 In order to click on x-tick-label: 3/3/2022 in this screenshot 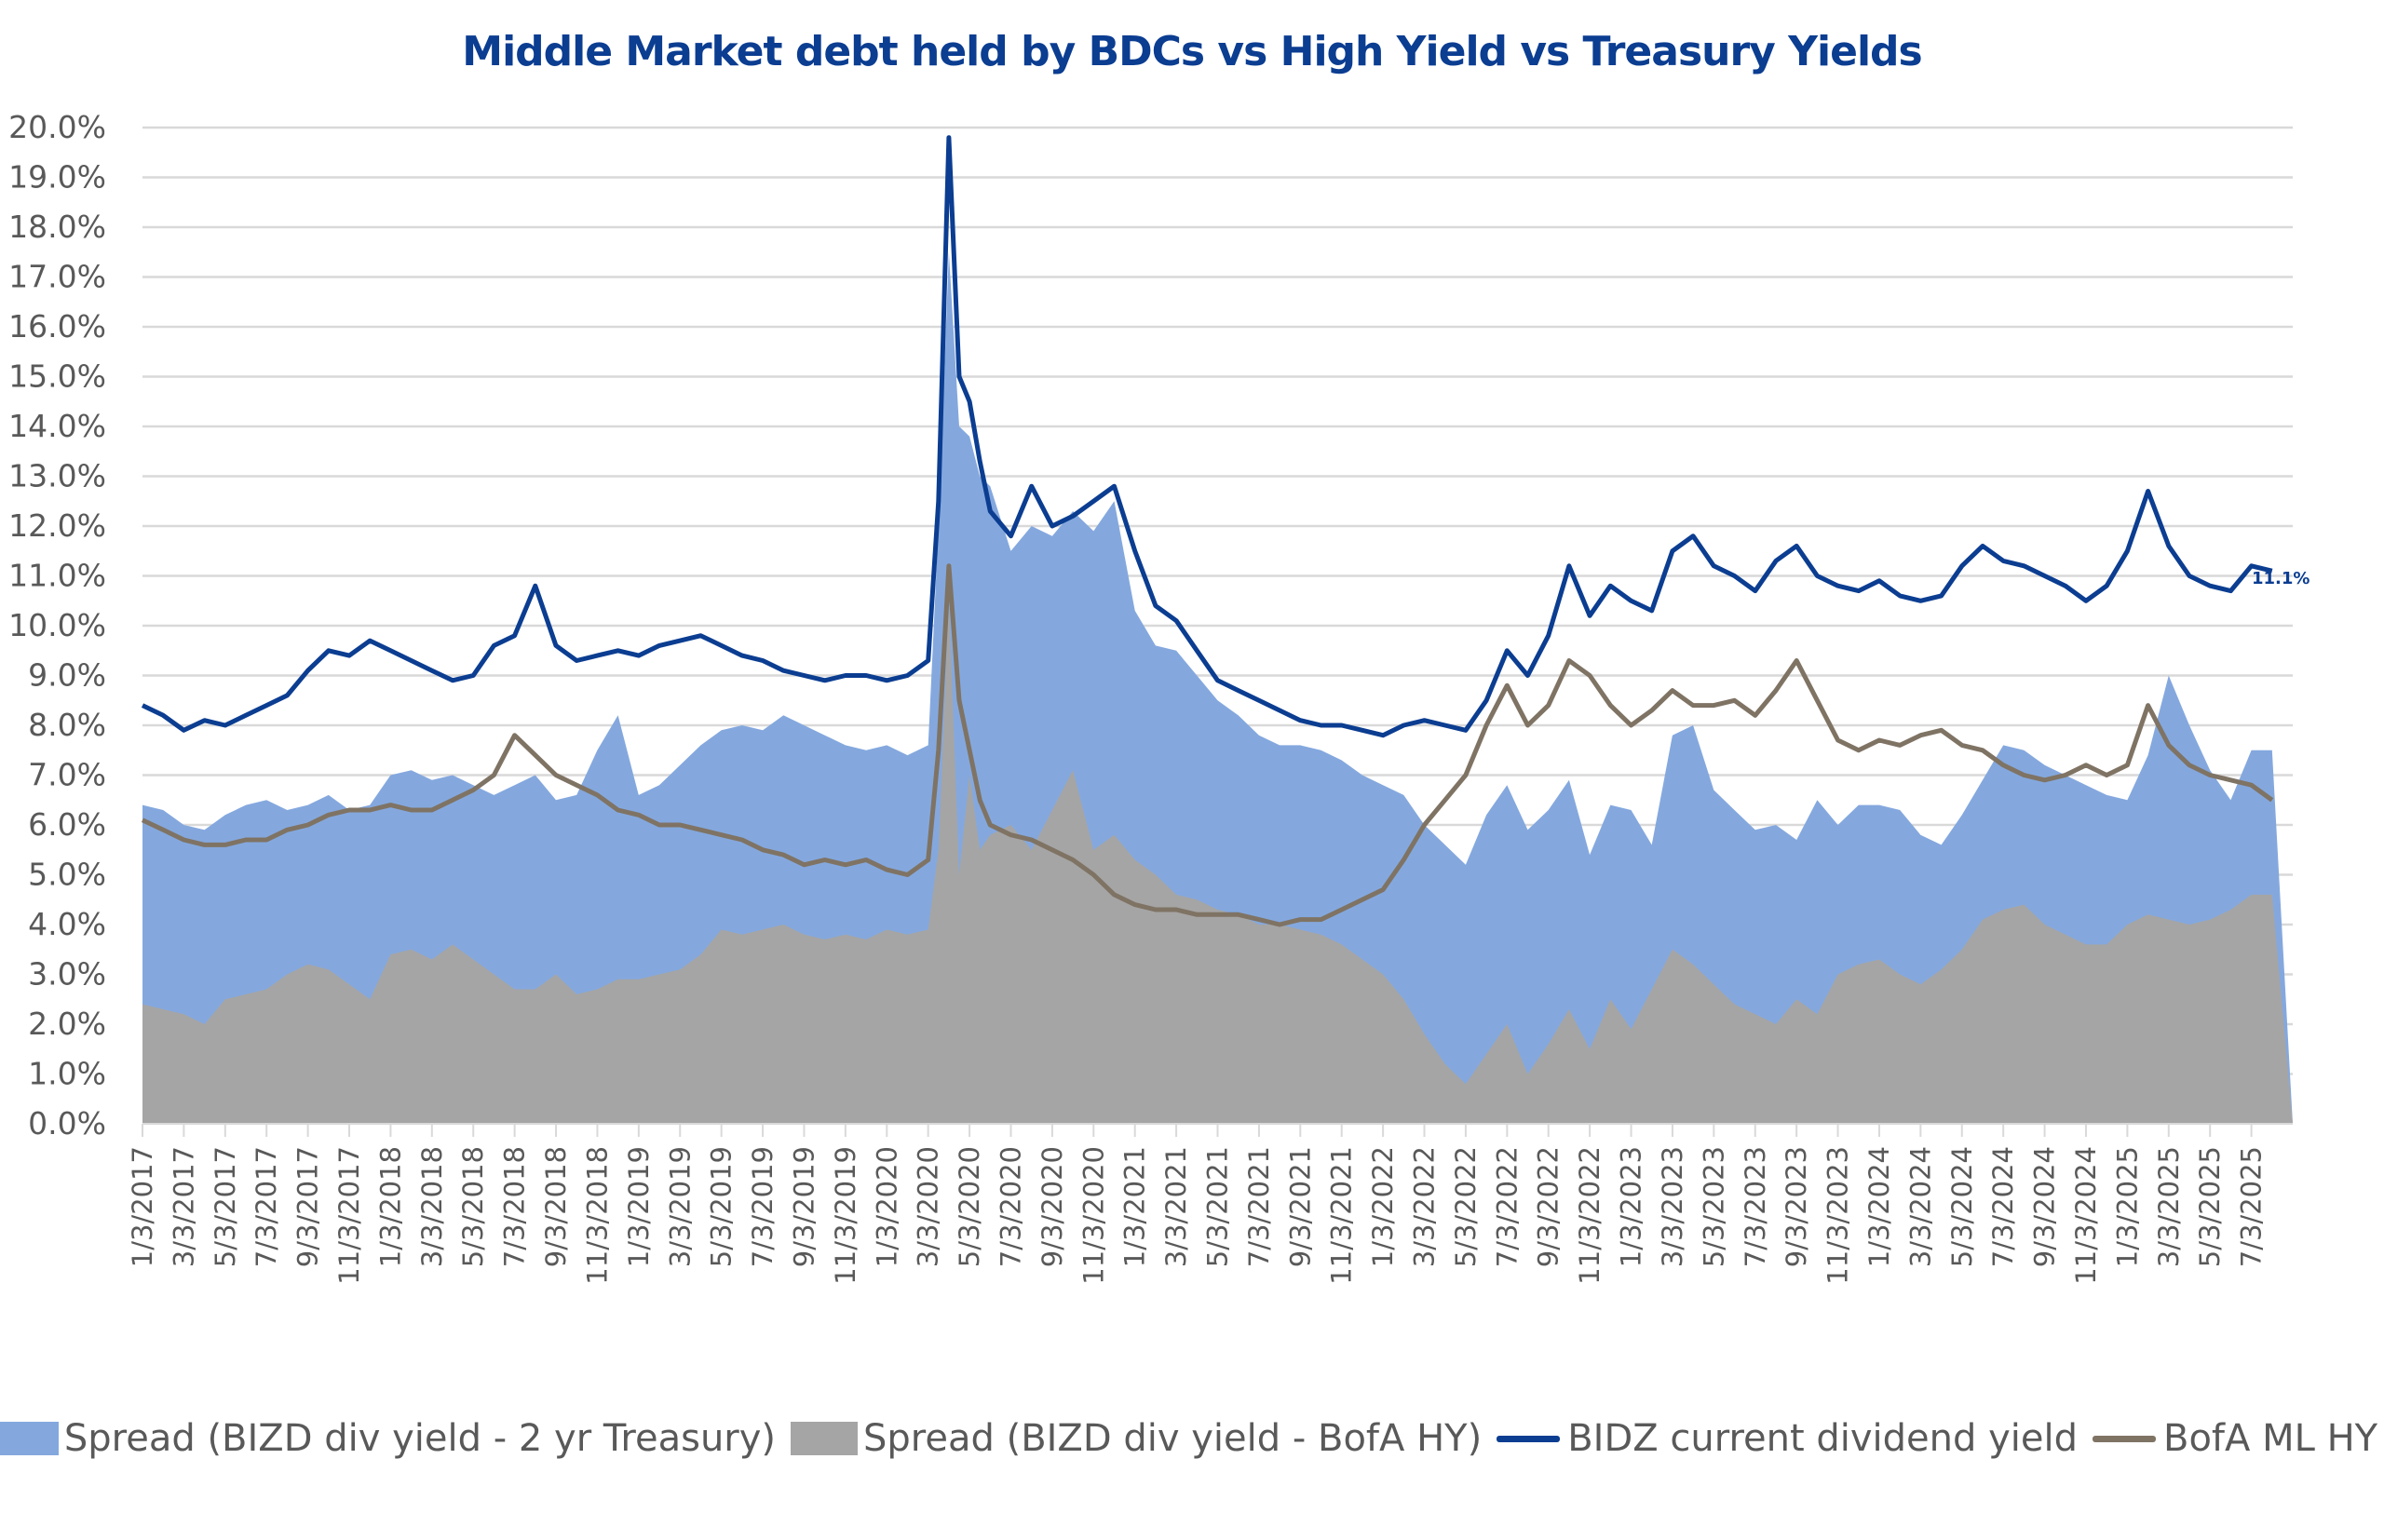, I will do `click(1425, 1207)`.